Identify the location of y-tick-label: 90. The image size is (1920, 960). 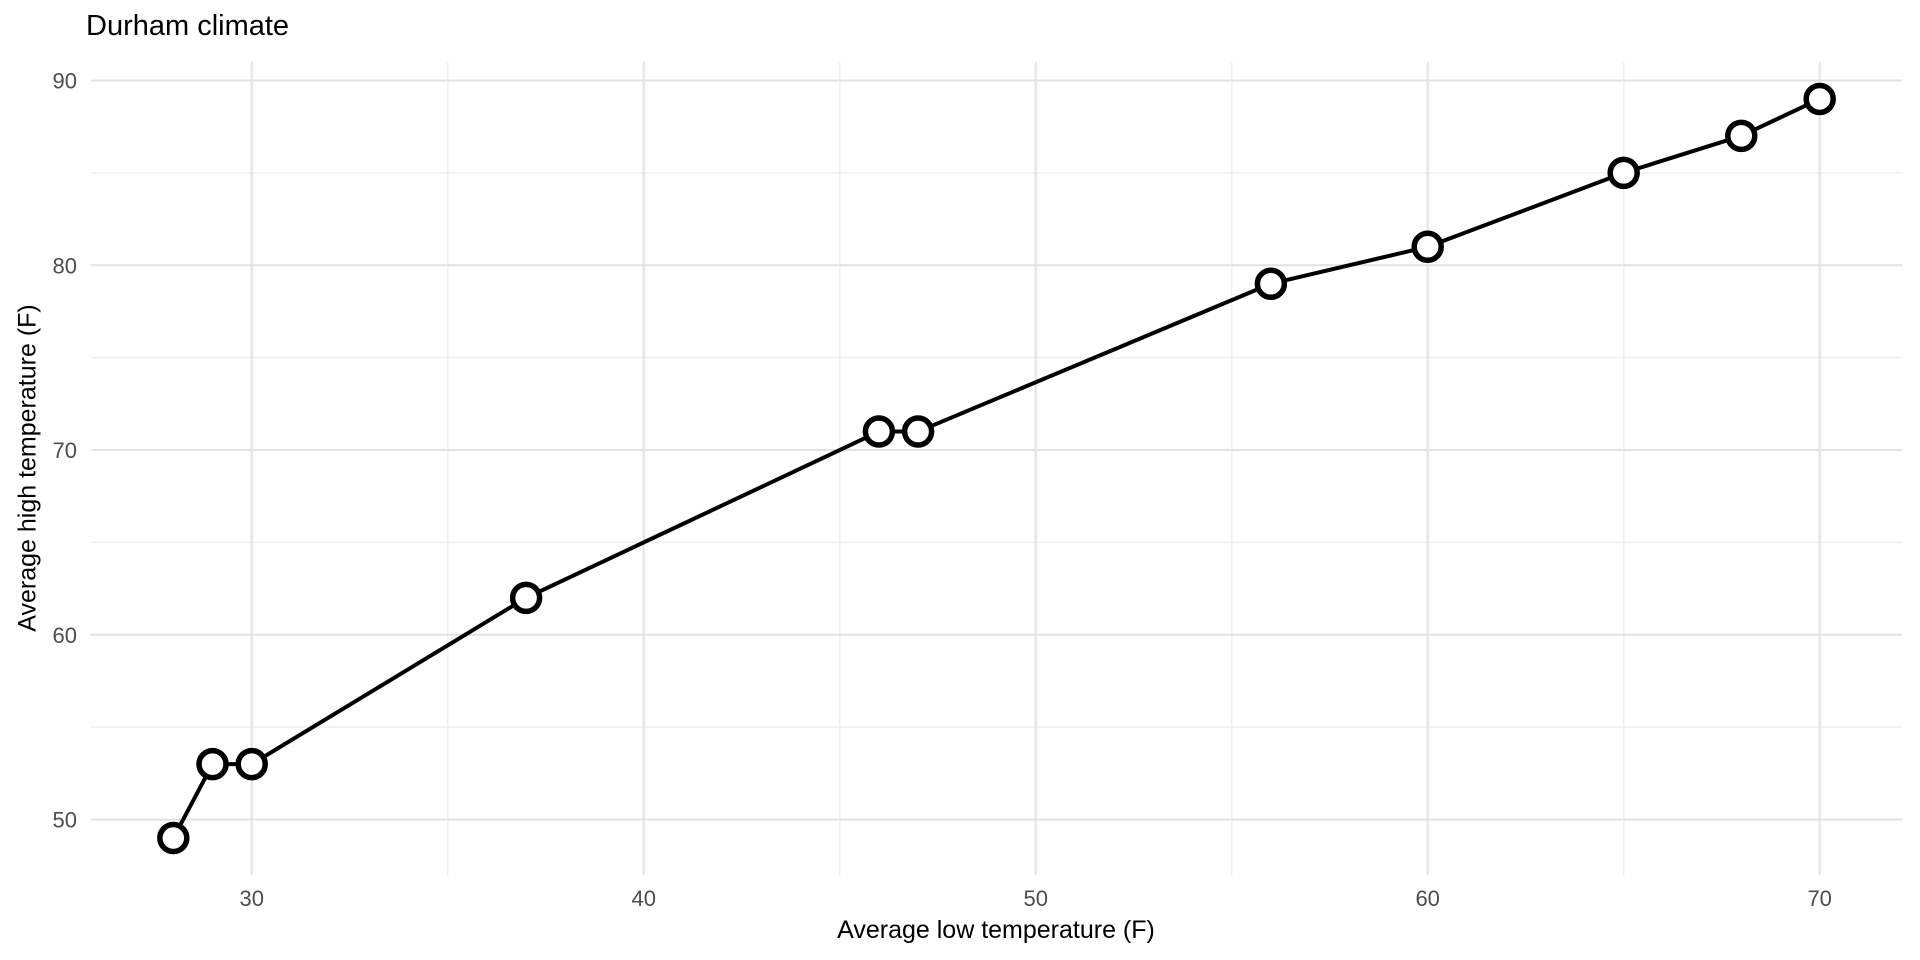
(65, 80).